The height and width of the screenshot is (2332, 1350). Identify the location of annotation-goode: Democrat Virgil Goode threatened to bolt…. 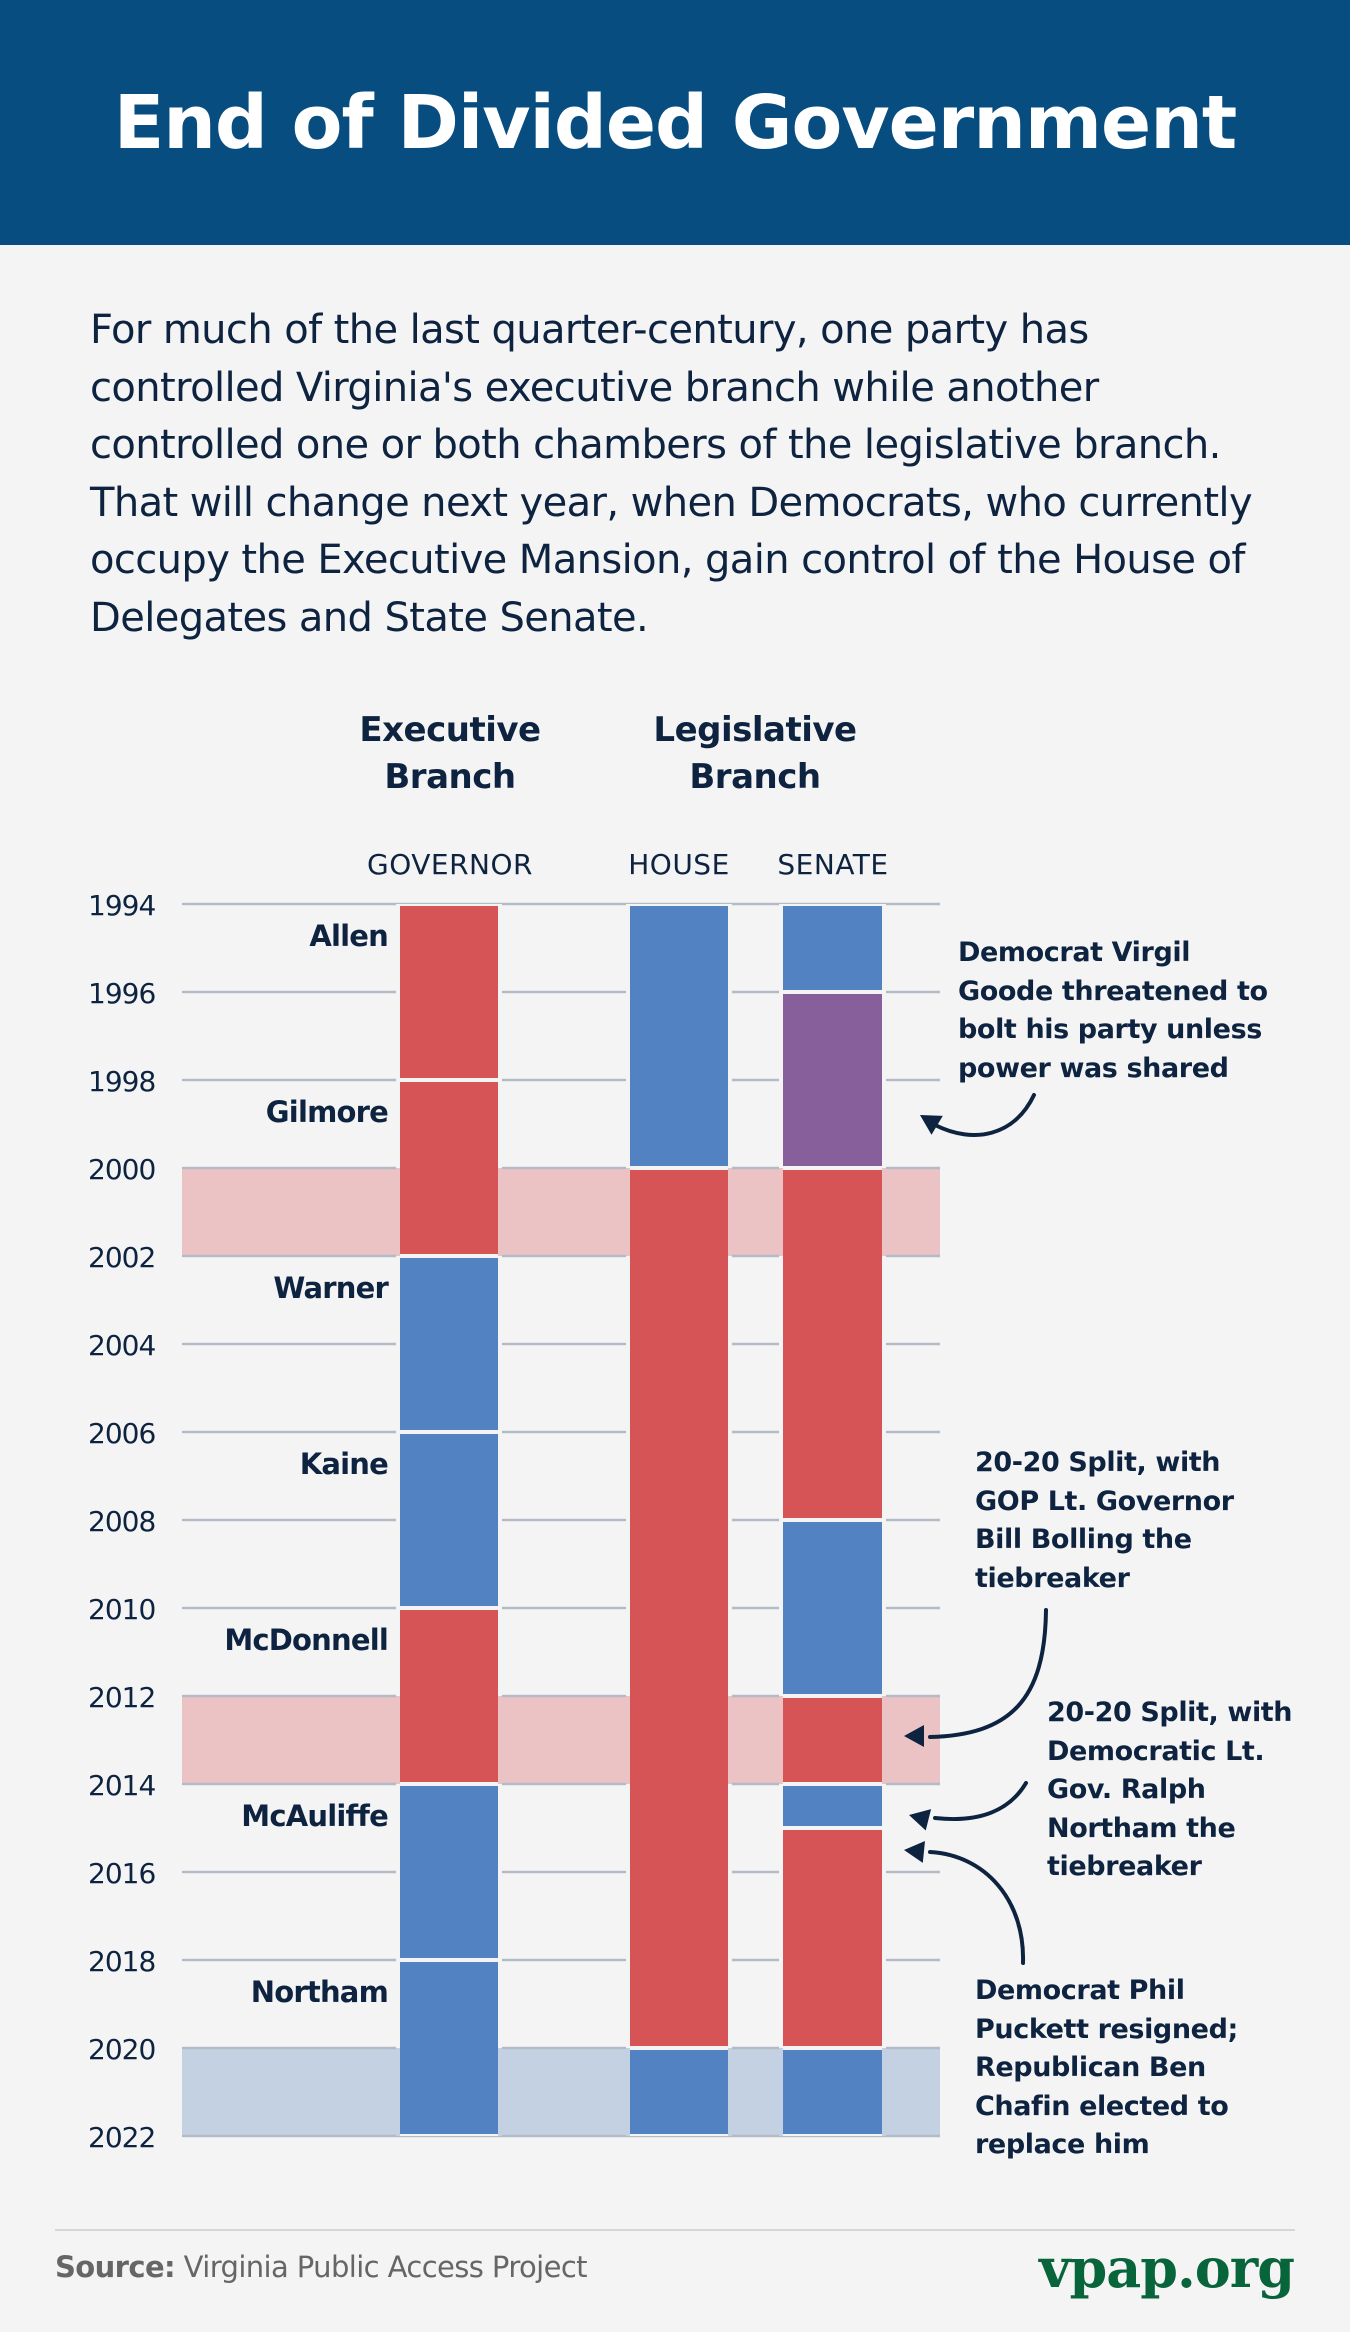
(1113, 1011).